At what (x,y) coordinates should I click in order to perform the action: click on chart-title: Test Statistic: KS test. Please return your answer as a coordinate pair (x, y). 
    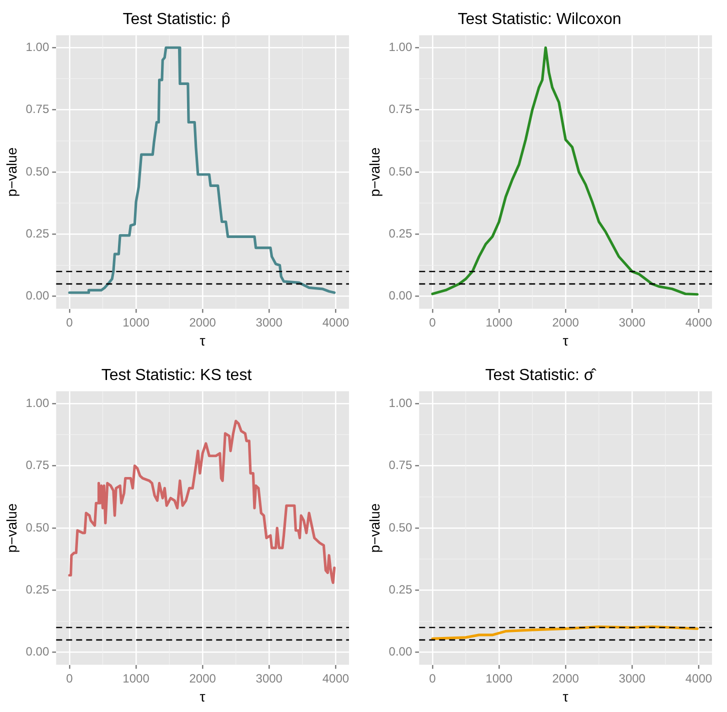
    Looking at the image, I should click on (176, 375).